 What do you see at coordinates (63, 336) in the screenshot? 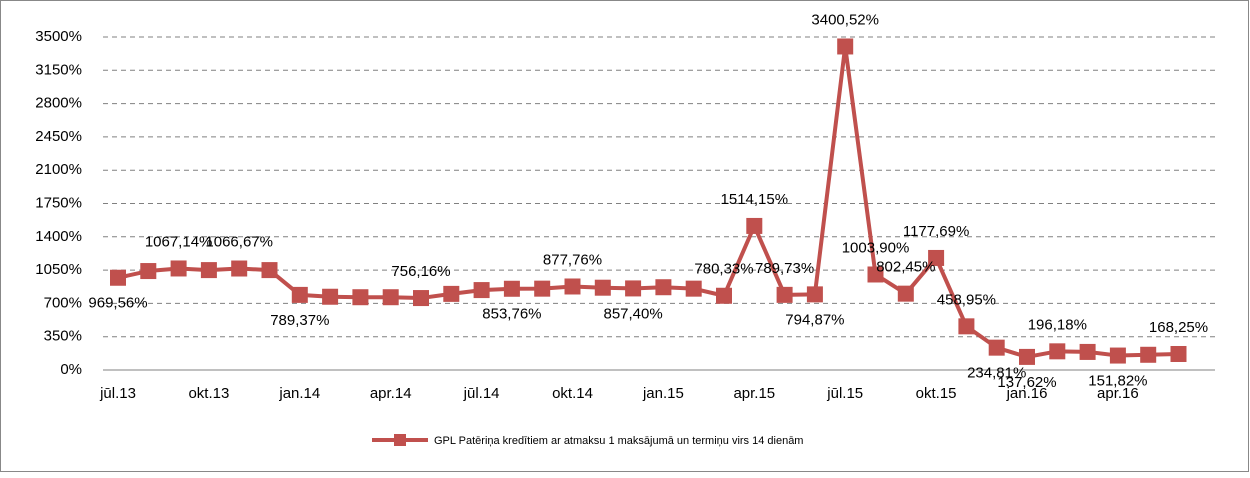
I see `y-tick-label: 350%` at bounding box center [63, 336].